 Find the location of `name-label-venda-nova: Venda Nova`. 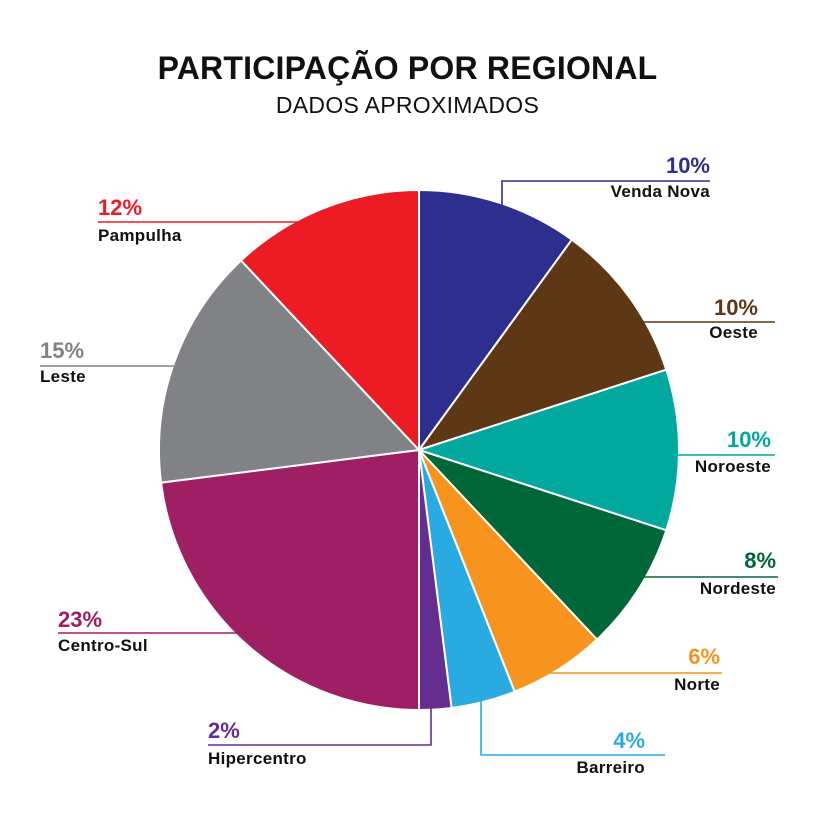

name-label-venda-nova: Venda Nova is located at coordinates (661, 191).